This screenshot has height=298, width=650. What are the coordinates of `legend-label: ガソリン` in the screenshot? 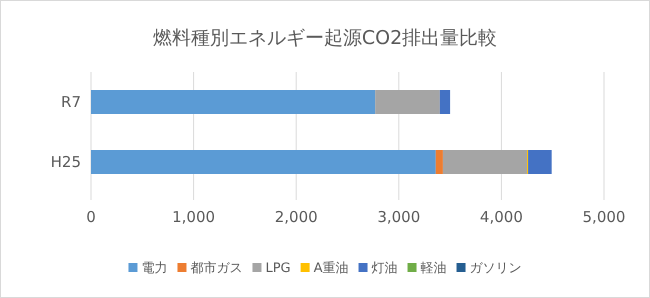 It's located at (496, 268).